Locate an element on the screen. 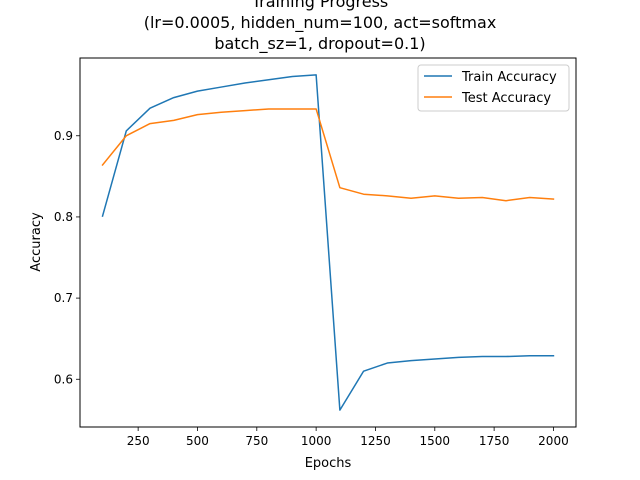 The width and height of the screenshot is (640, 480). x-tick-label: 250 is located at coordinates (138, 441).